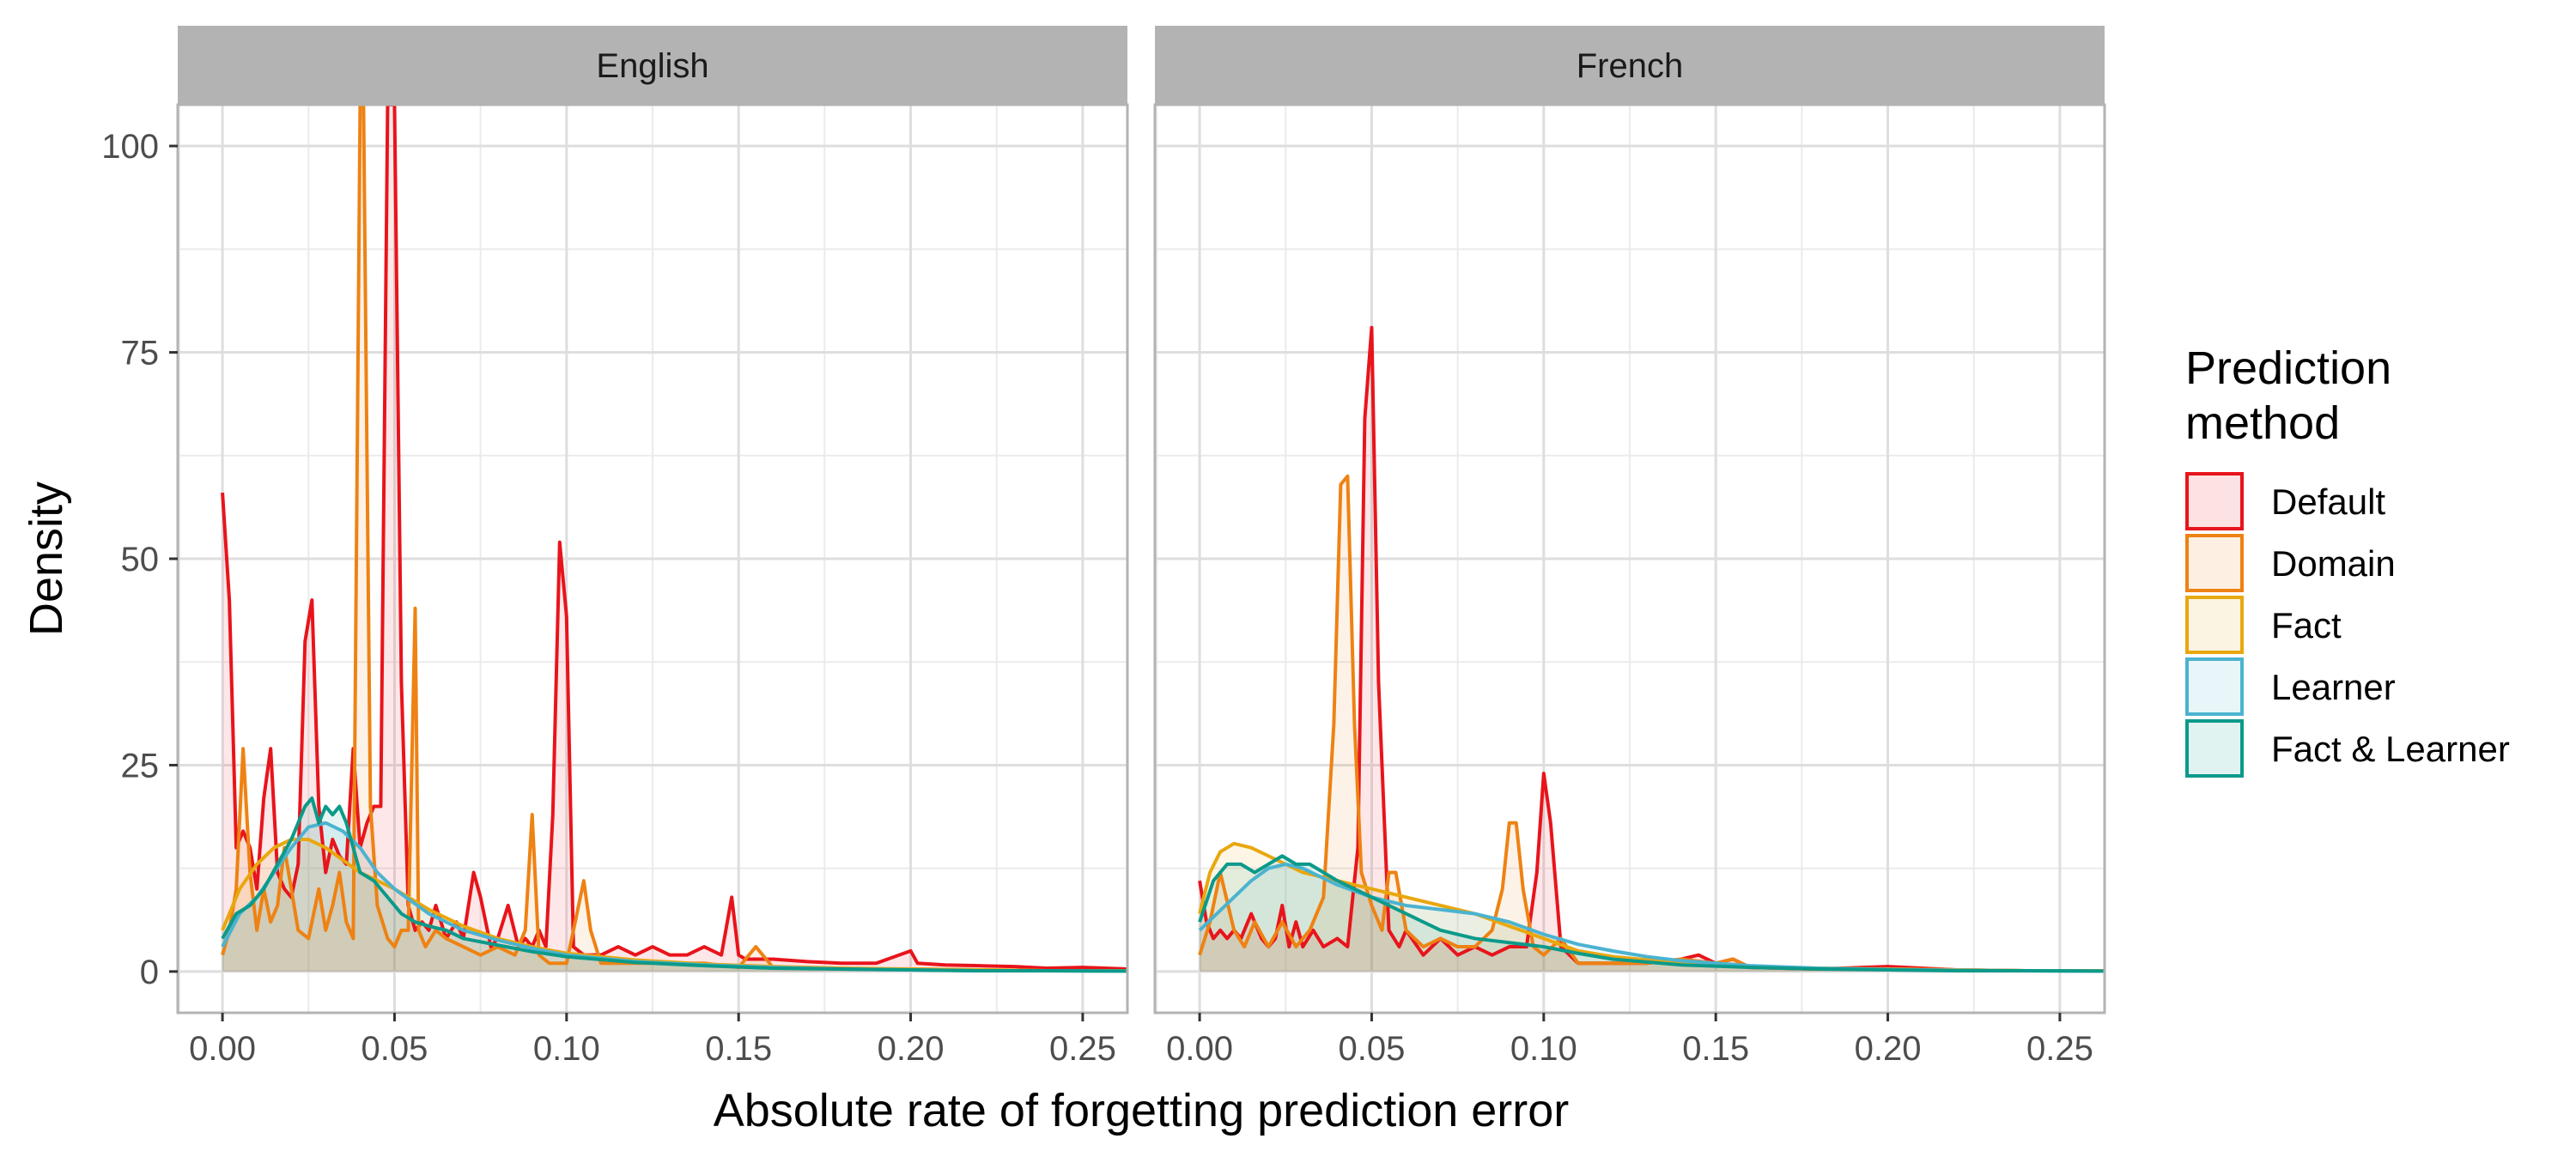 Image resolution: width=2576 pixels, height=1163 pixels. Describe the element at coordinates (2333, 687) in the screenshot. I see `legend-label: Learner` at that location.